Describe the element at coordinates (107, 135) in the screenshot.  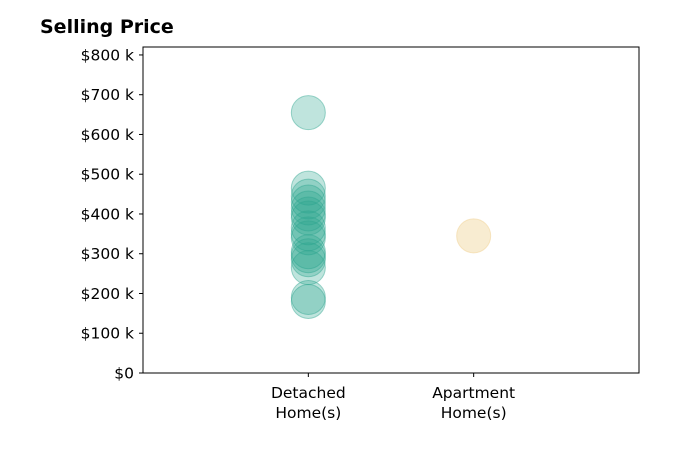
I see `y-tick-label: $600 k` at that location.